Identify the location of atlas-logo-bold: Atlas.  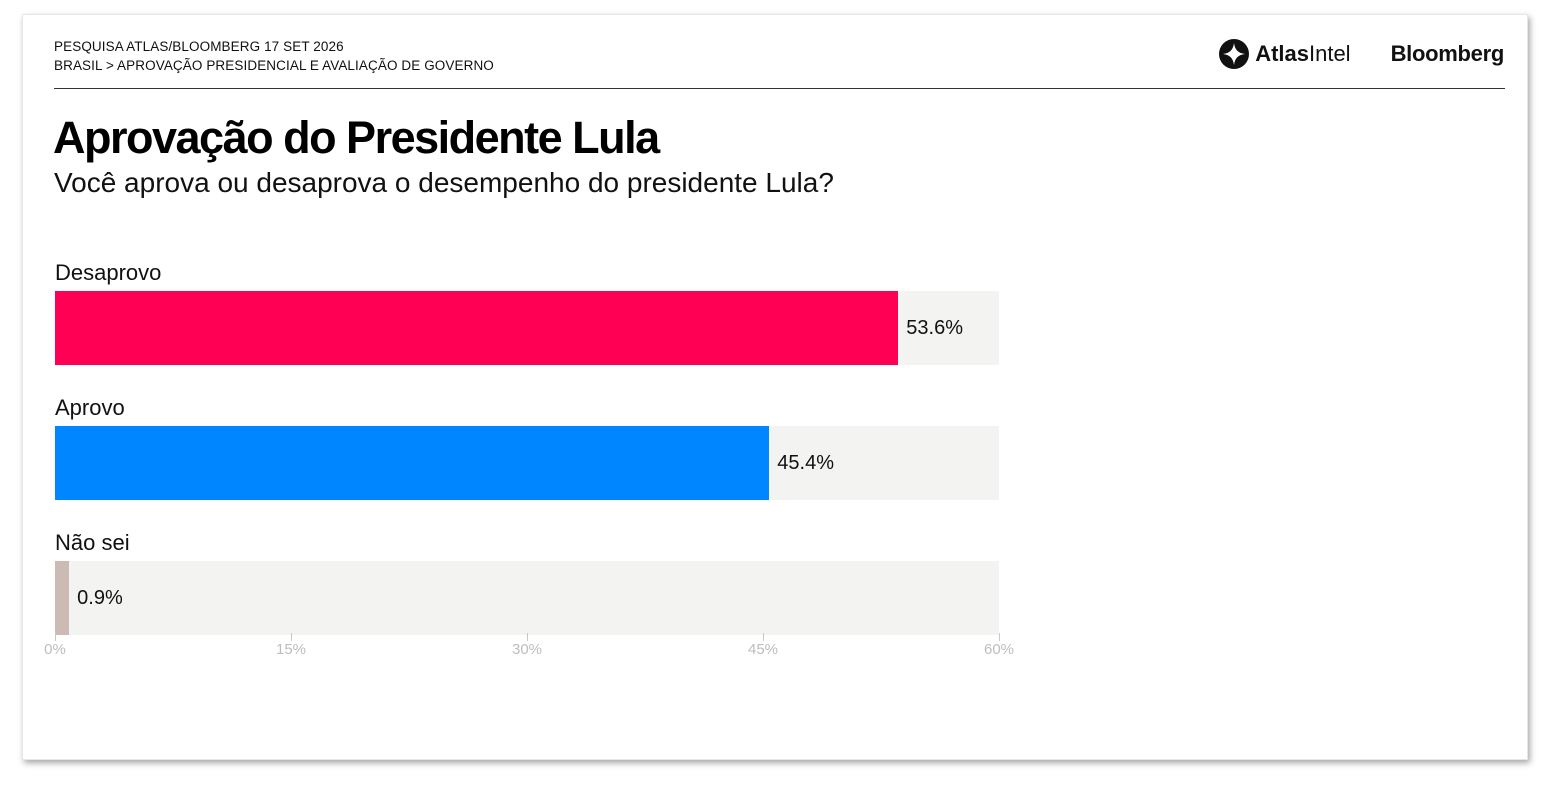
(1282, 53).